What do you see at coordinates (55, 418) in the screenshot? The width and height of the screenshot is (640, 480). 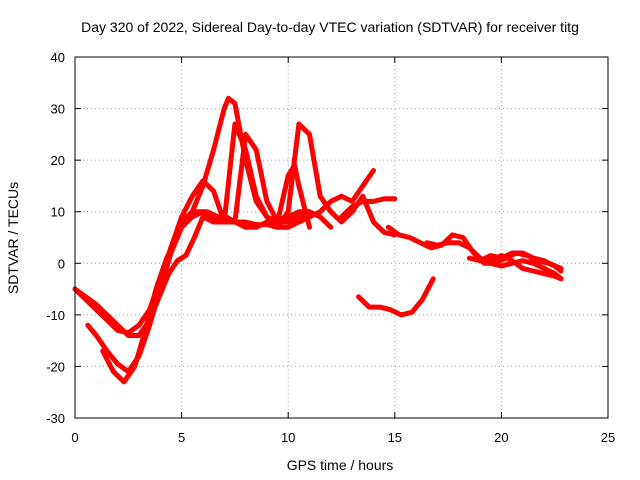 I see `y-tick-label: -30` at bounding box center [55, 418].